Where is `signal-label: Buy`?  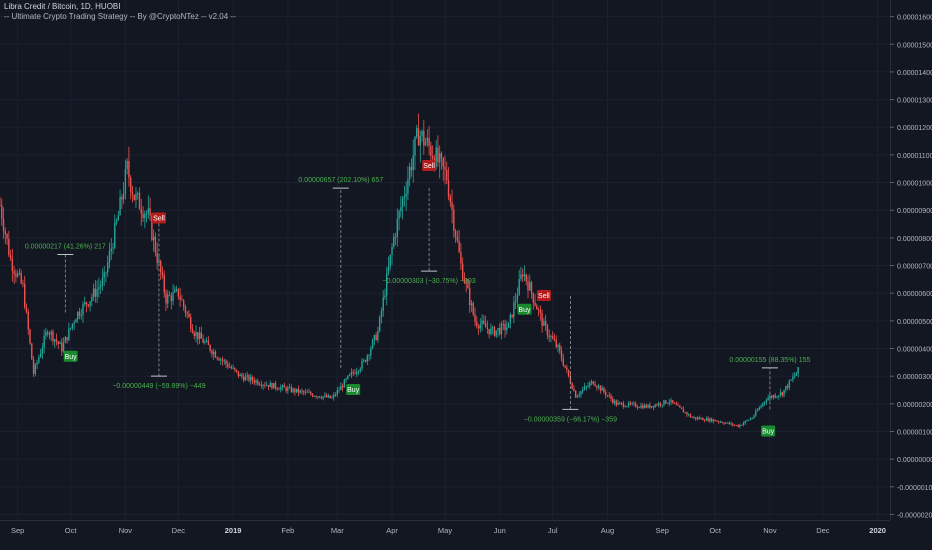
signal-label: Buy is located at coordinates (71, 357).